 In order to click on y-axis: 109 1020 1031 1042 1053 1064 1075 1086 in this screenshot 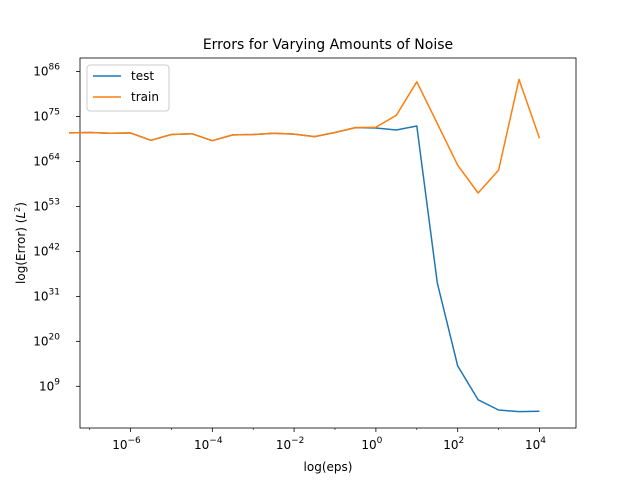, I will do `click(56, 228)`.